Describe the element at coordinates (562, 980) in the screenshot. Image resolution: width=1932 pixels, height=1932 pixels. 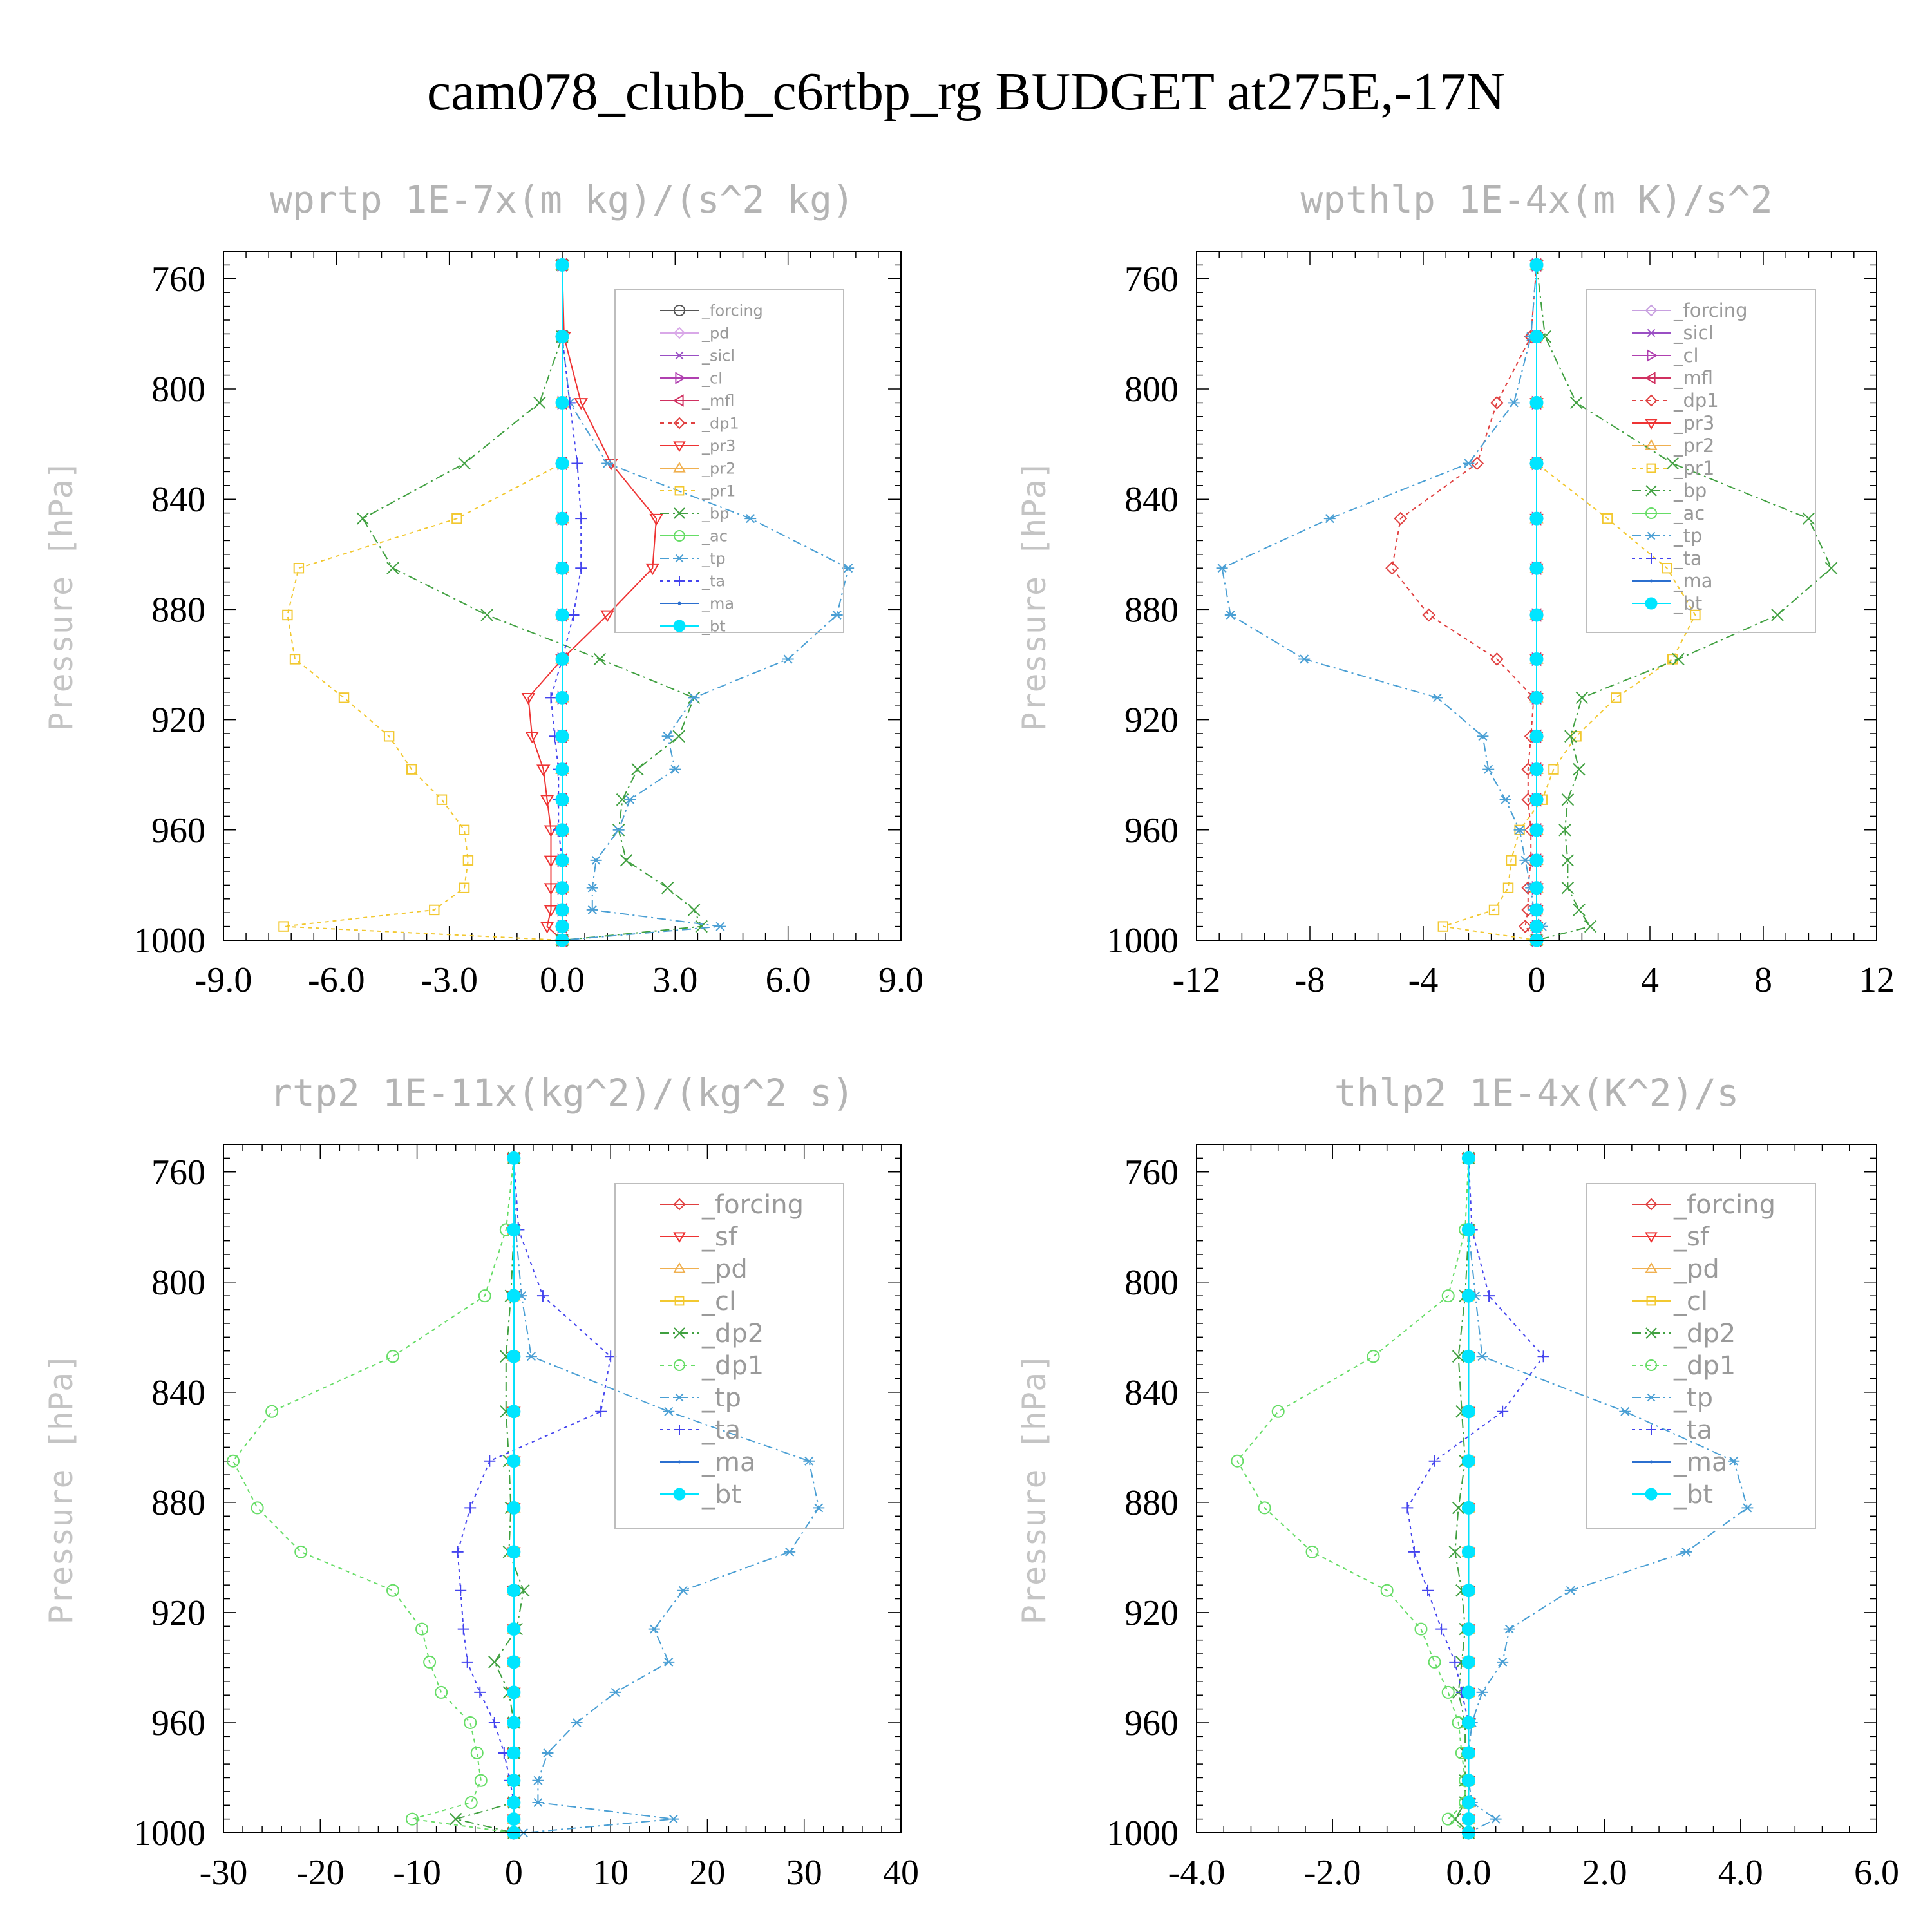
I see `x-tick-label: 0.0` at that location.